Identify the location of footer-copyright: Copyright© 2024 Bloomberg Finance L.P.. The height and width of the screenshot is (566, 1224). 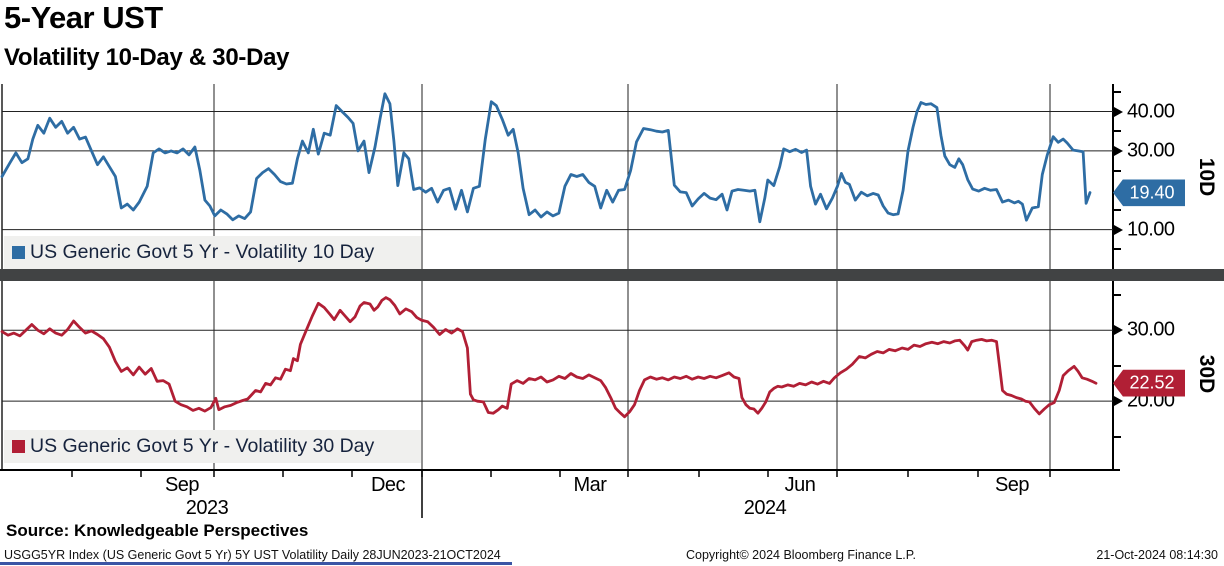
(801, 555).